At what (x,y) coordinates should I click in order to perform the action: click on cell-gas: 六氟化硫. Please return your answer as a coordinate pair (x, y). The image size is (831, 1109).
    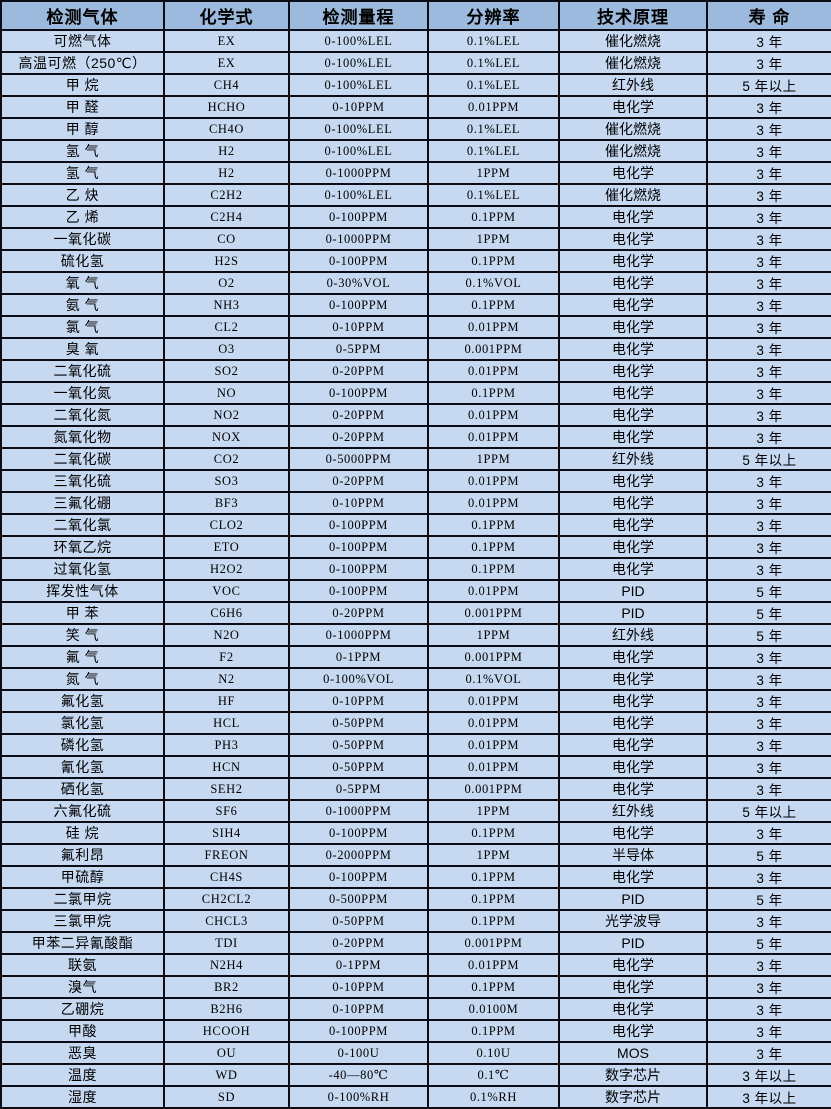
    Looking at the image, I should click on (82, 811).